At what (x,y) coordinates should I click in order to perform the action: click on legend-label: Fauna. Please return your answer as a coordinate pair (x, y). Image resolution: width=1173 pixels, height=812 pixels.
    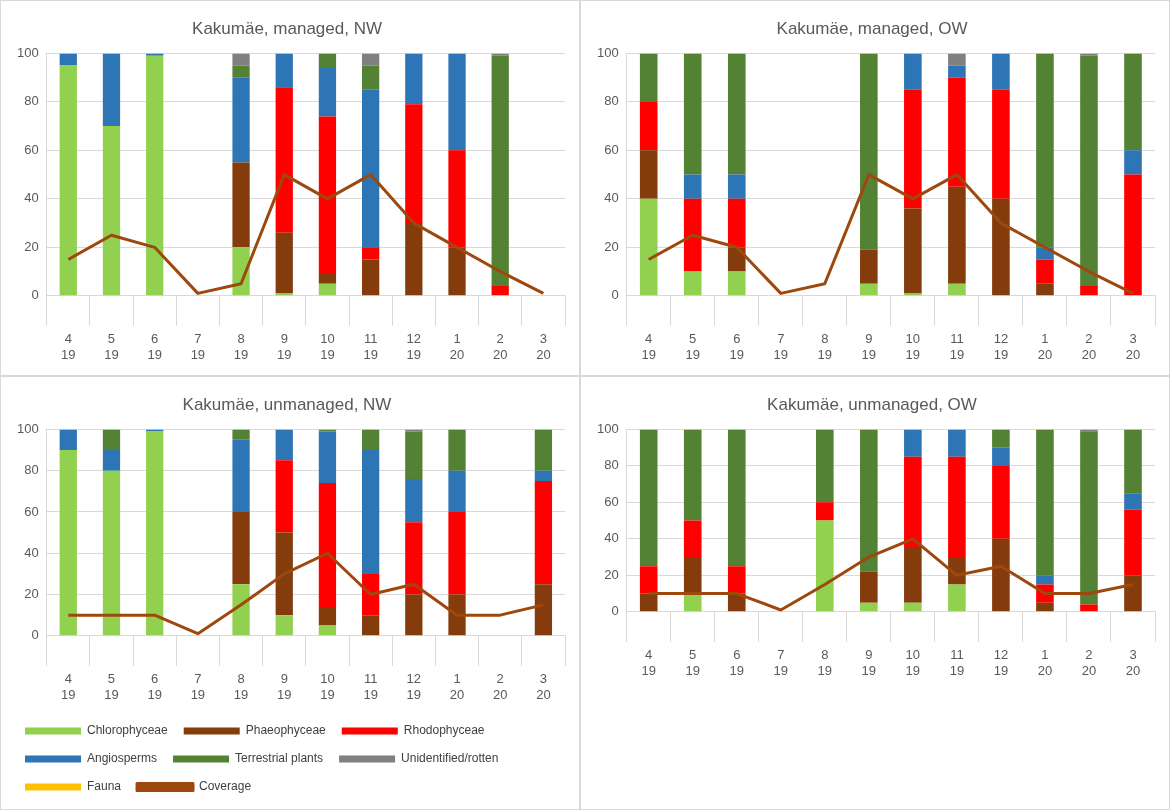
    Looking at the image, I should click on (104, 786).